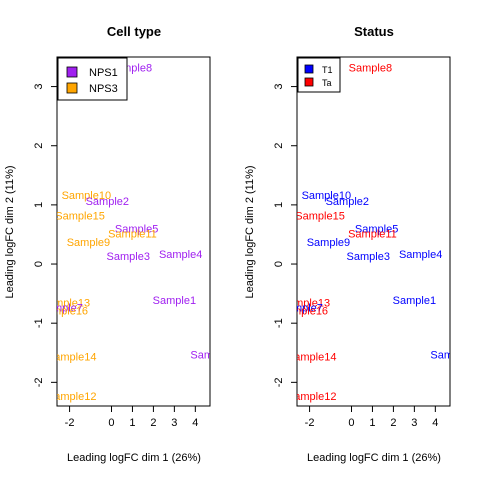 This screenshot has height=480, width=480. What do you see at coordinates (103, 73) in the screenshot?
I see `legend-label-nps1: NPS1` at bounding box center [103, 73].